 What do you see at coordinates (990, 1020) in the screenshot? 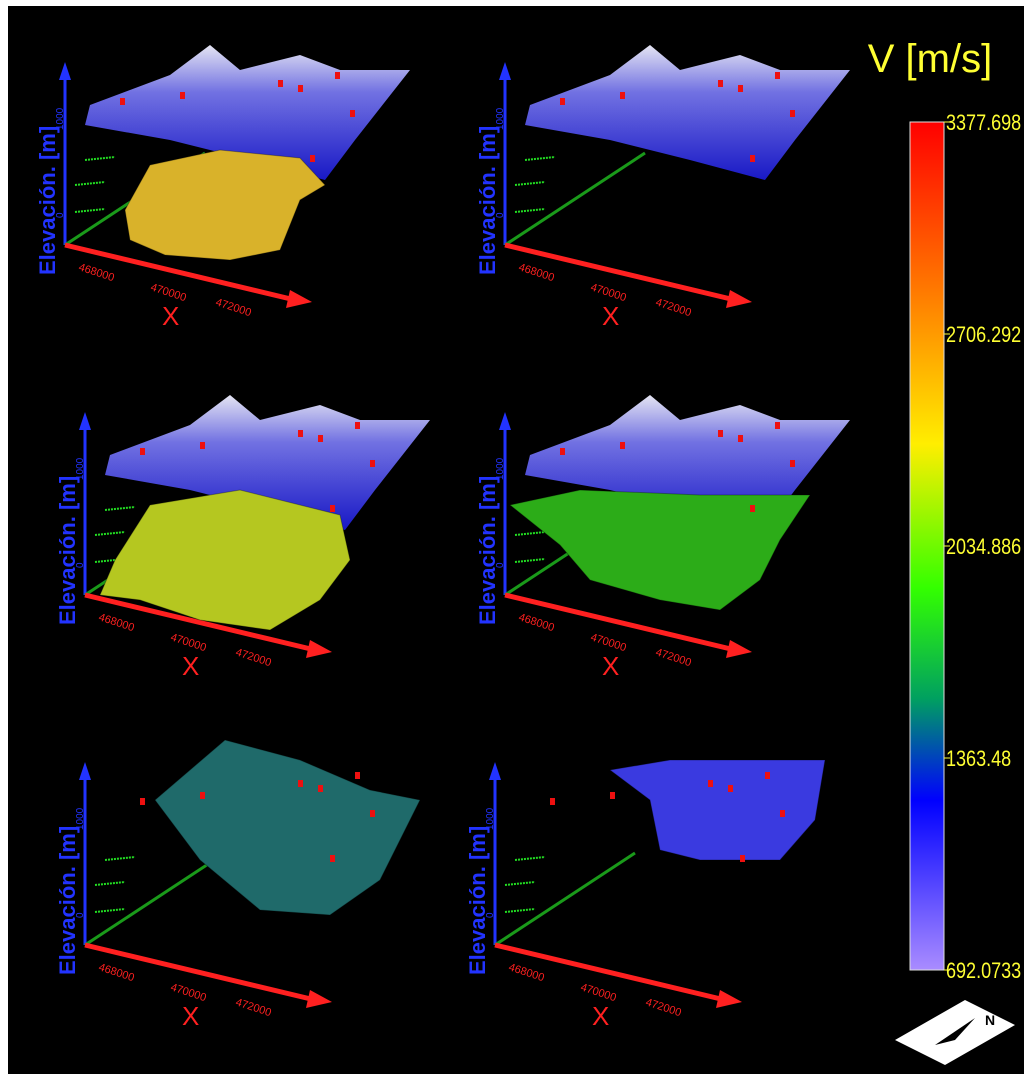
I see `svg-text: N` at bounding box center [990, 1020].